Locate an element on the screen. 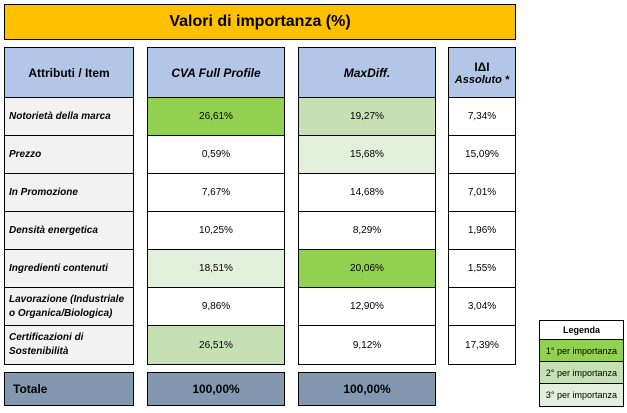 This screenshot has height=413, width=627. table-row-label: In Promozione is located at coordinates (69, 193).